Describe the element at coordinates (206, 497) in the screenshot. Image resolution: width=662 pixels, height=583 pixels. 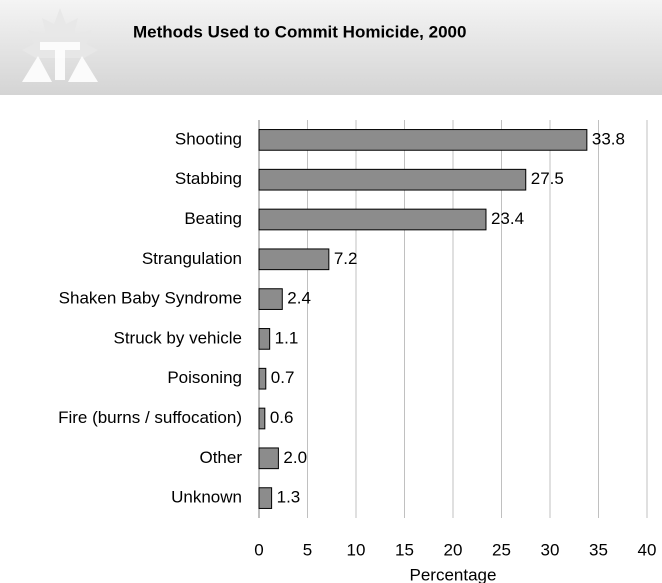
I see `y-tick-label: Unknown` at that location.